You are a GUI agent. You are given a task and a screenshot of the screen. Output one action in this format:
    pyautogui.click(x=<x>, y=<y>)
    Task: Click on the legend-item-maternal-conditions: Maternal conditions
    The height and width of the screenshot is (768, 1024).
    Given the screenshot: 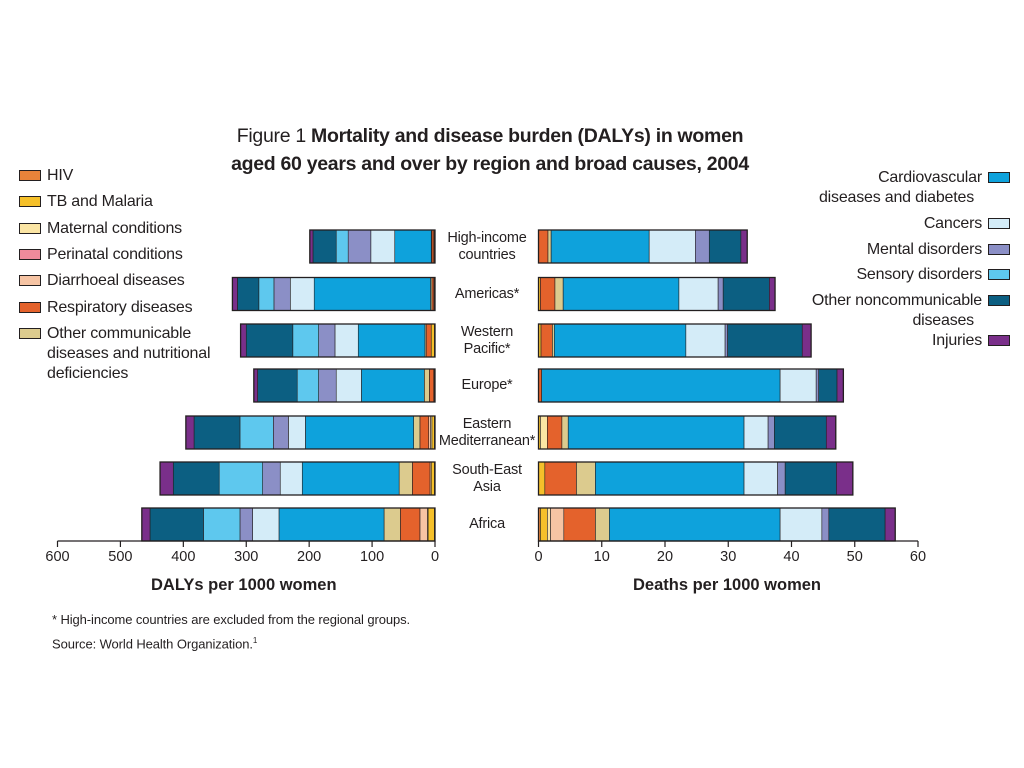 What is the action you would take?
    pyautogui.click(x=100, y=229)
    